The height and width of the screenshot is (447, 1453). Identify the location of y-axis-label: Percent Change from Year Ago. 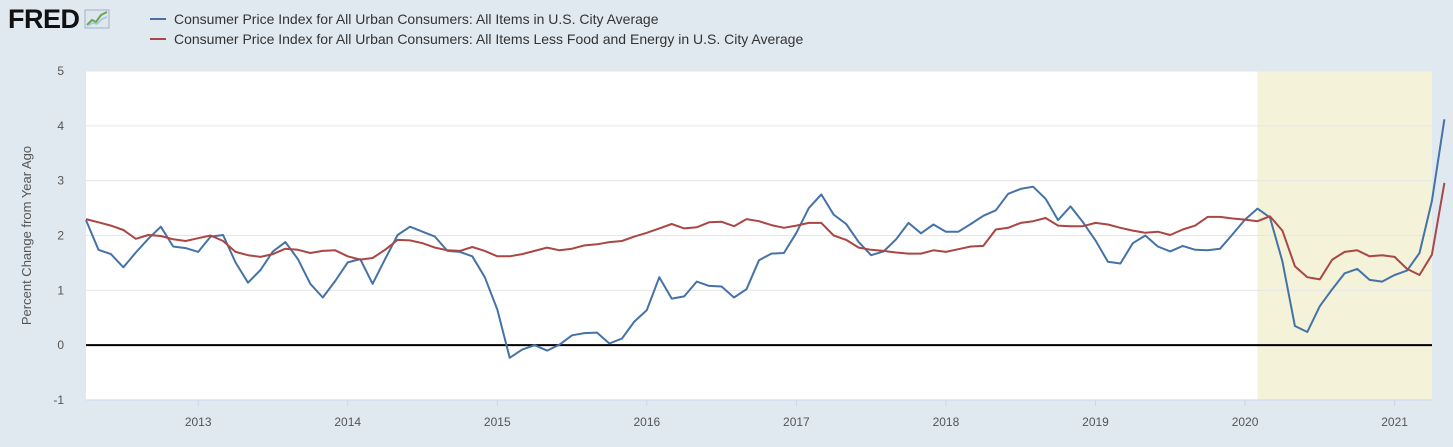
(26, 235).